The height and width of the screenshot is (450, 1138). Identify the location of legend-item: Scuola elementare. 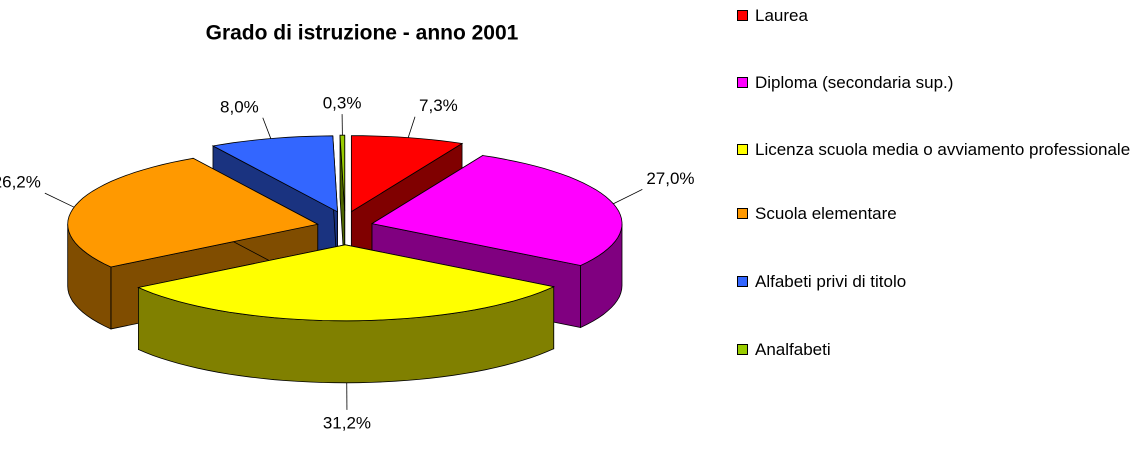
(935, 213).